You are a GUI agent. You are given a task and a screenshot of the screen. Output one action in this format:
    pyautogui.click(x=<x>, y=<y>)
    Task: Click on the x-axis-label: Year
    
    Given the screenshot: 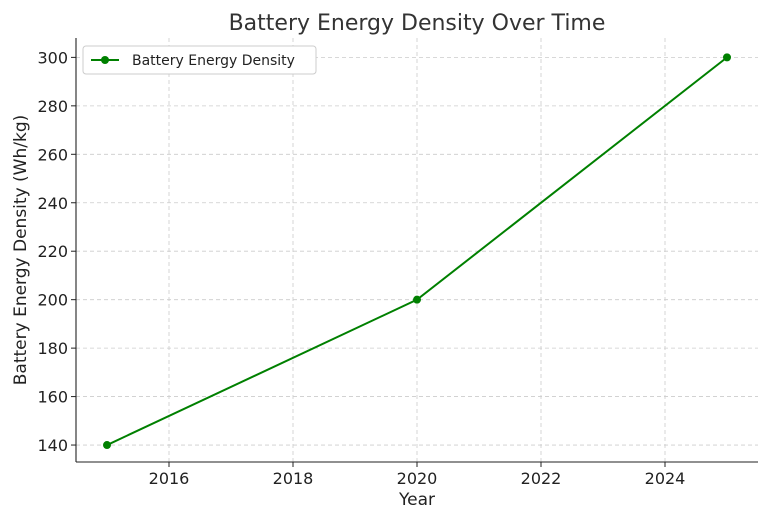 What is the action you would take?
    pyautogui.click(x=416, y=500)
    